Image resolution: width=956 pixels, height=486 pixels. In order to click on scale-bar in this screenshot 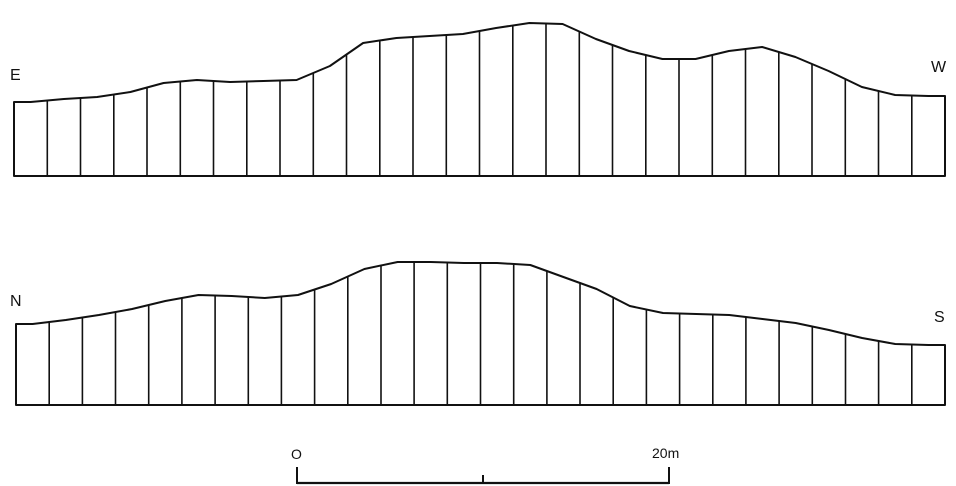, I will do `click(483, 476)`.